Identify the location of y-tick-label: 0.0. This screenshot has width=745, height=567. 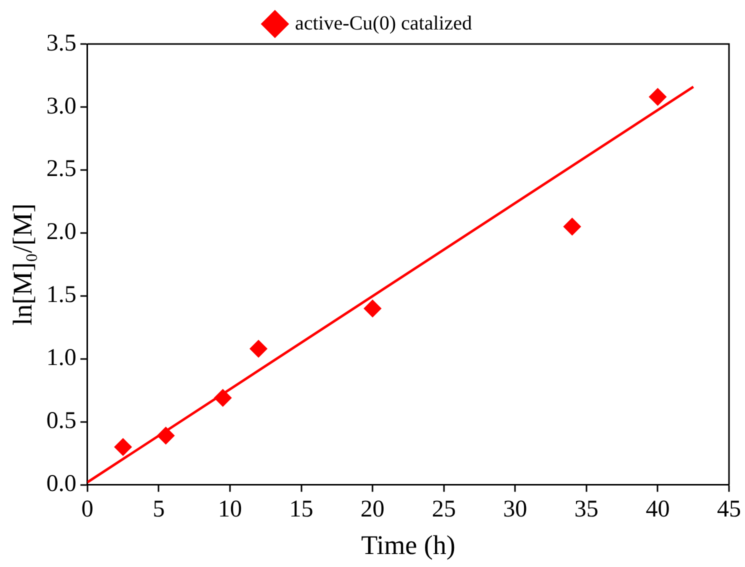
(61, 484).